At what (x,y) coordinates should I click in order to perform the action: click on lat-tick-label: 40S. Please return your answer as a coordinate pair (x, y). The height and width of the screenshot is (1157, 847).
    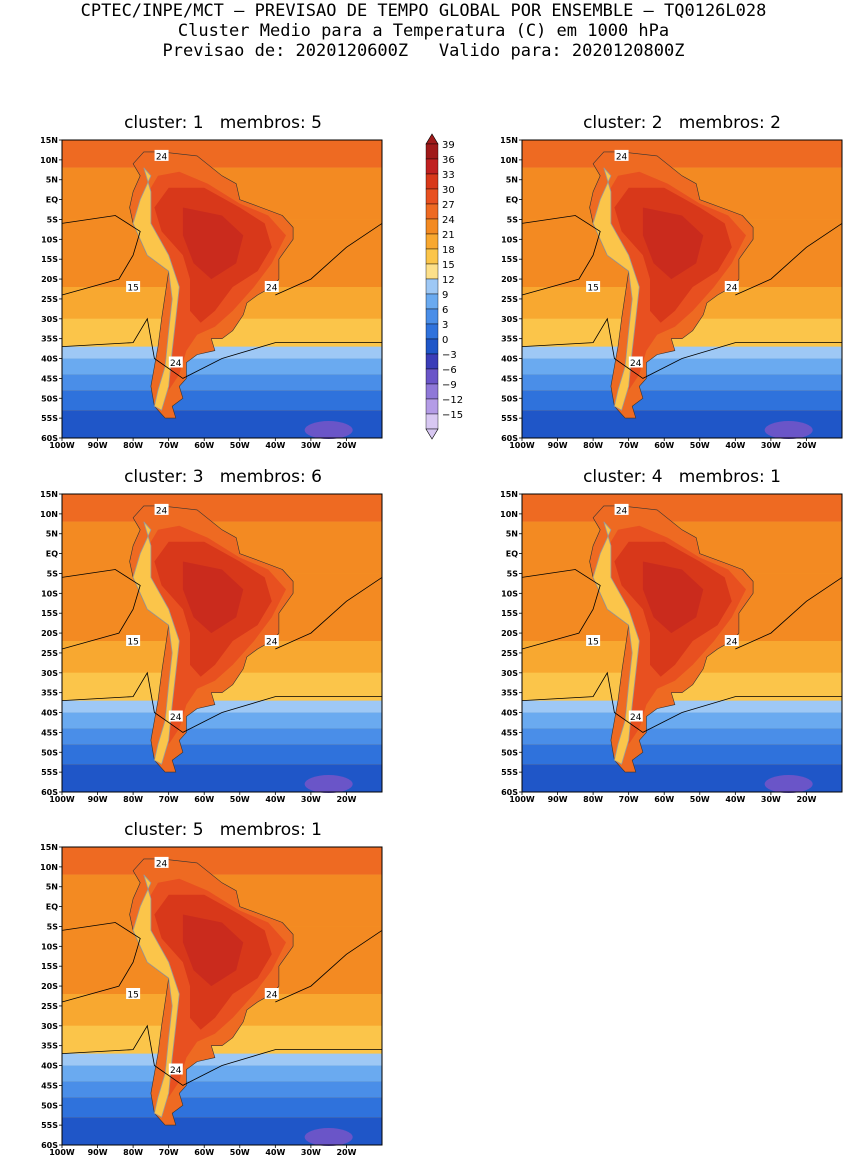
    Looking at the image, I should click on (49, 713).